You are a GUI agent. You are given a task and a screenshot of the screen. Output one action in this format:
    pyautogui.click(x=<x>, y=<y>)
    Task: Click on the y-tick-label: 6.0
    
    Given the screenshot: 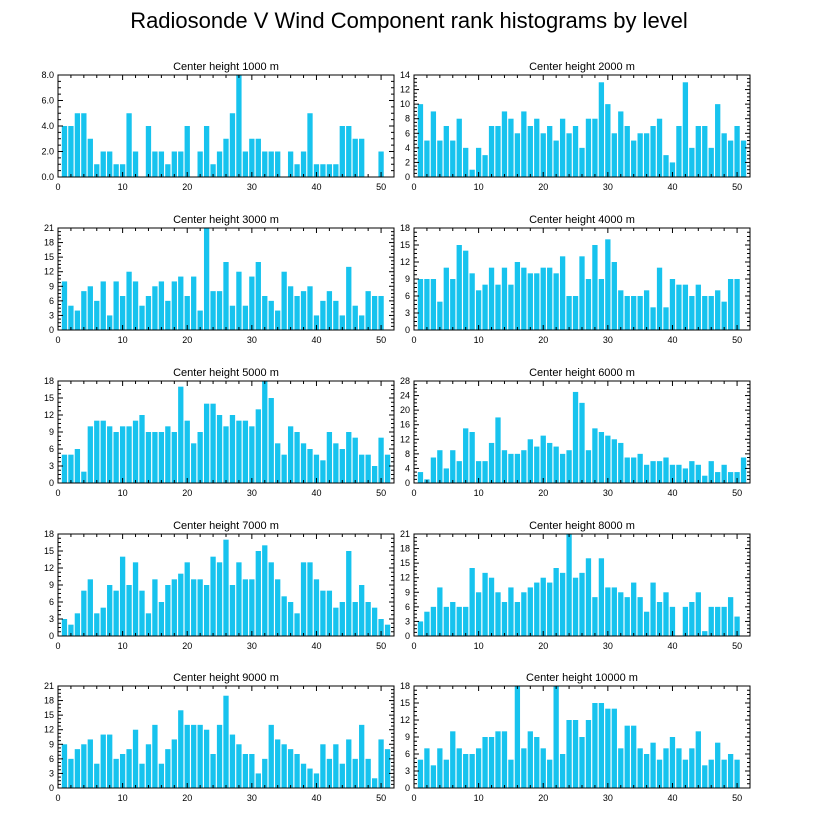 What is the action you would take?
    pyautogui.click(x=47, y=101)
    